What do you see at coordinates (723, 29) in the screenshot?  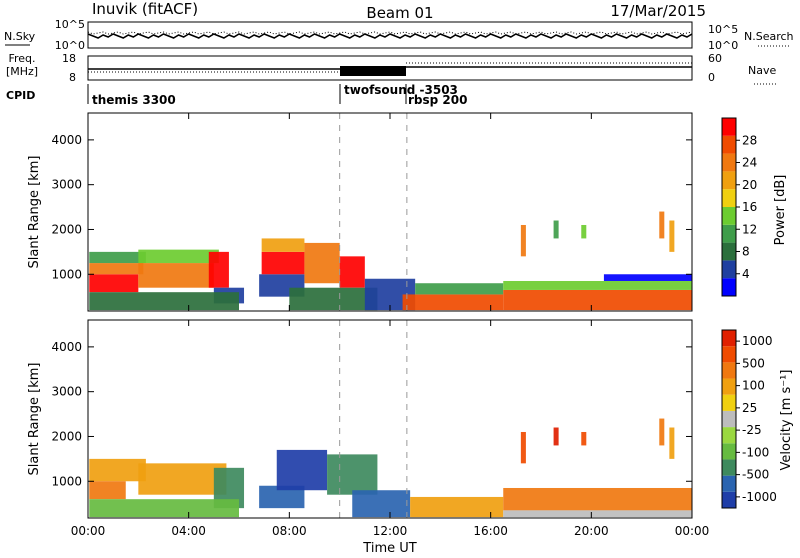 I see `nsky-right-tick-top: 10^5` at bounding box center [723, 29].